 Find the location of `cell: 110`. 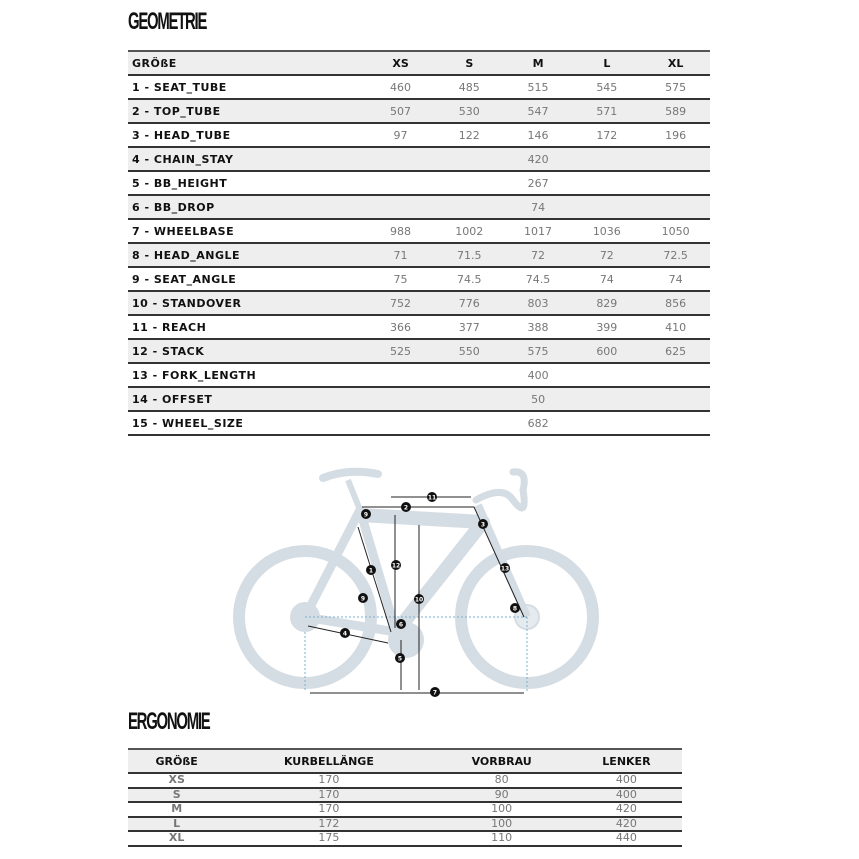

cell: 110 is located at coordinates (501, 839).